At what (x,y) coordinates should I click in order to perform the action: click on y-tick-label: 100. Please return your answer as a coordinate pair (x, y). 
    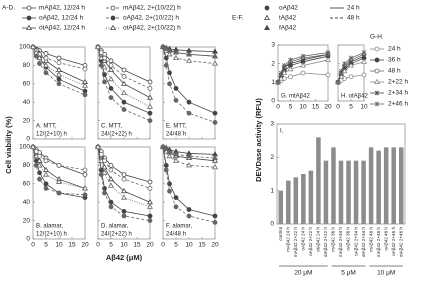
    Looking at the image, I should click on (24, 47).